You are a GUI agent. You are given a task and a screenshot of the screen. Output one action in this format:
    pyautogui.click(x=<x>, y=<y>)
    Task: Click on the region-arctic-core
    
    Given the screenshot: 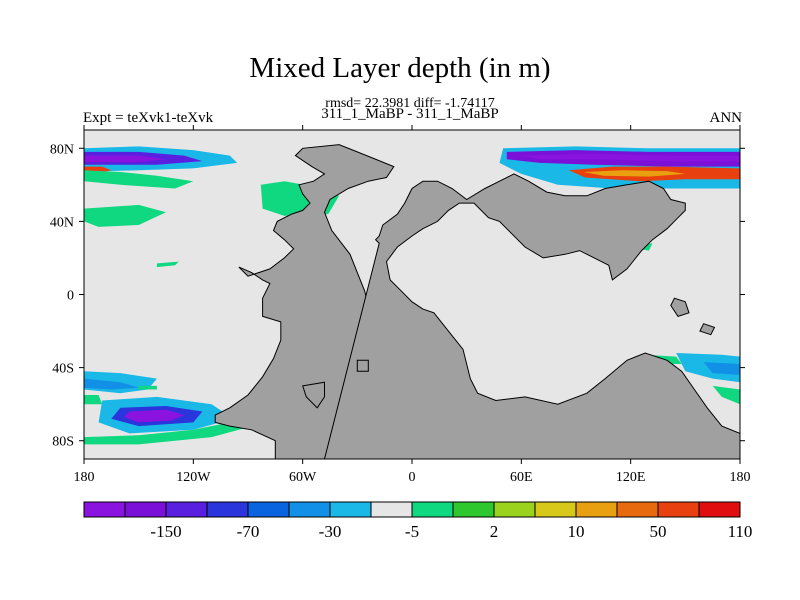 What is the action you would take?
    pyautogui.click(x=630, y=157)
    